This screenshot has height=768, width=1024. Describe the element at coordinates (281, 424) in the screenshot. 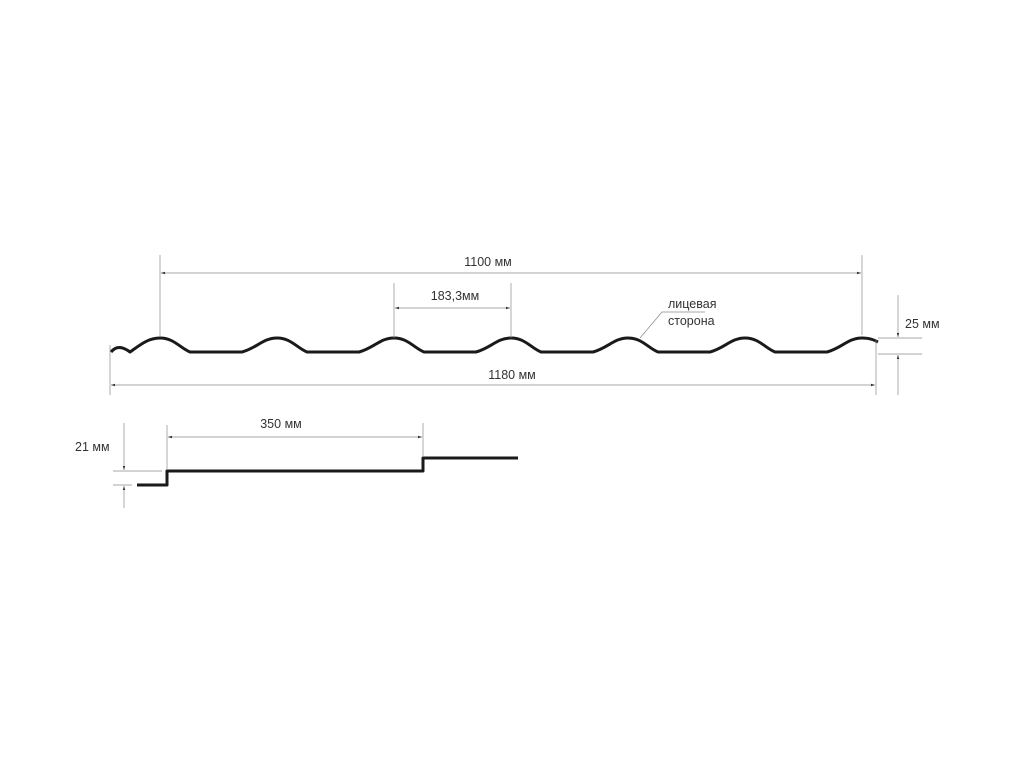

I see `dimension-label-350: 350 мм` at that location.